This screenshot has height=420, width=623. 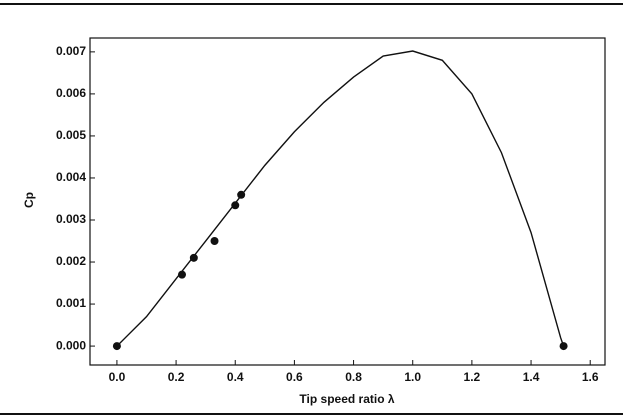 I want to click on x-tick-label: 0.2, so click(x=176, y=377).